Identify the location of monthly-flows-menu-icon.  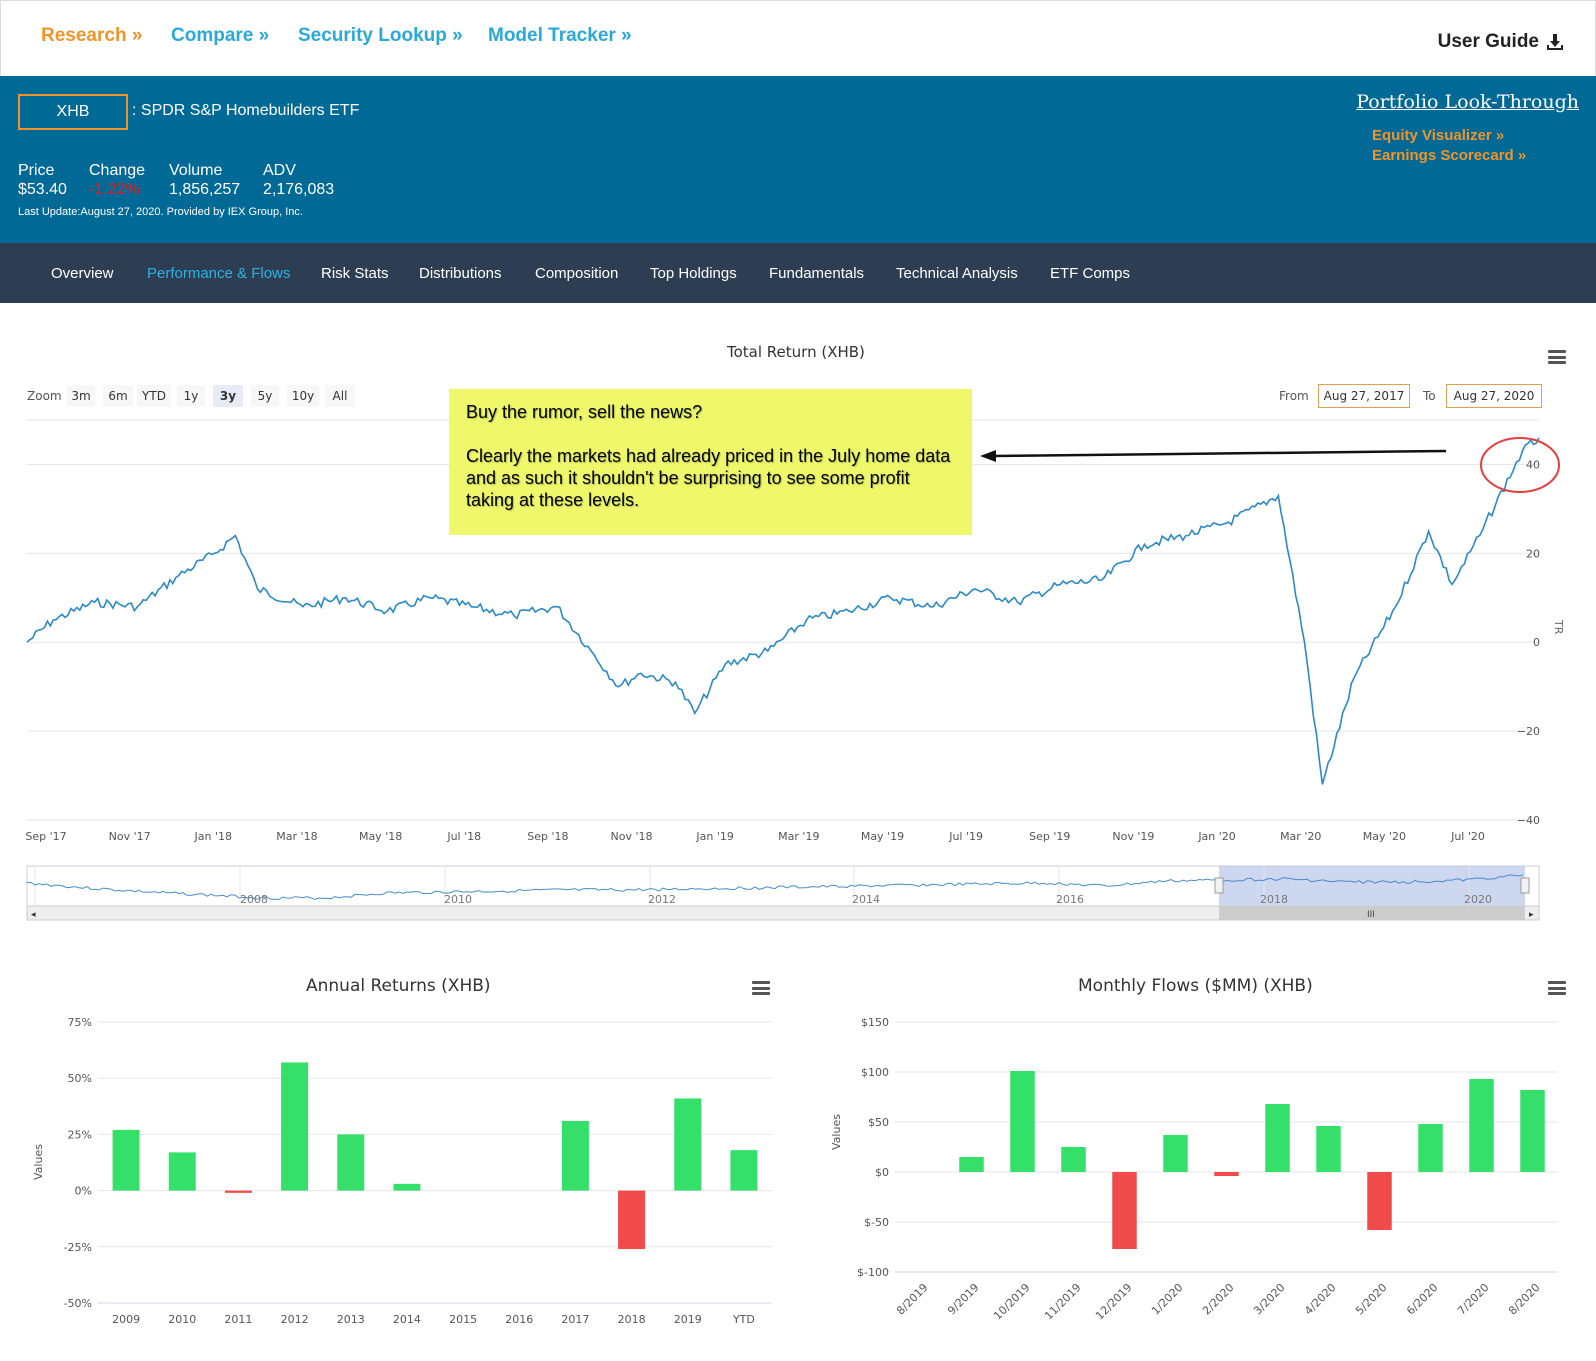
(1557, 988).